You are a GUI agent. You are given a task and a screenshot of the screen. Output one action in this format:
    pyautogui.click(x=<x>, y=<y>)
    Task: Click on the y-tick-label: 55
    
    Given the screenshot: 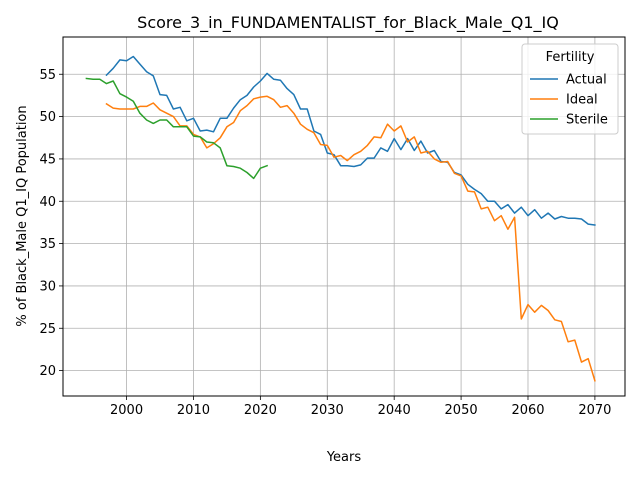 What is the action you would take?
    pyautogui.click(x=47, y=75)
    